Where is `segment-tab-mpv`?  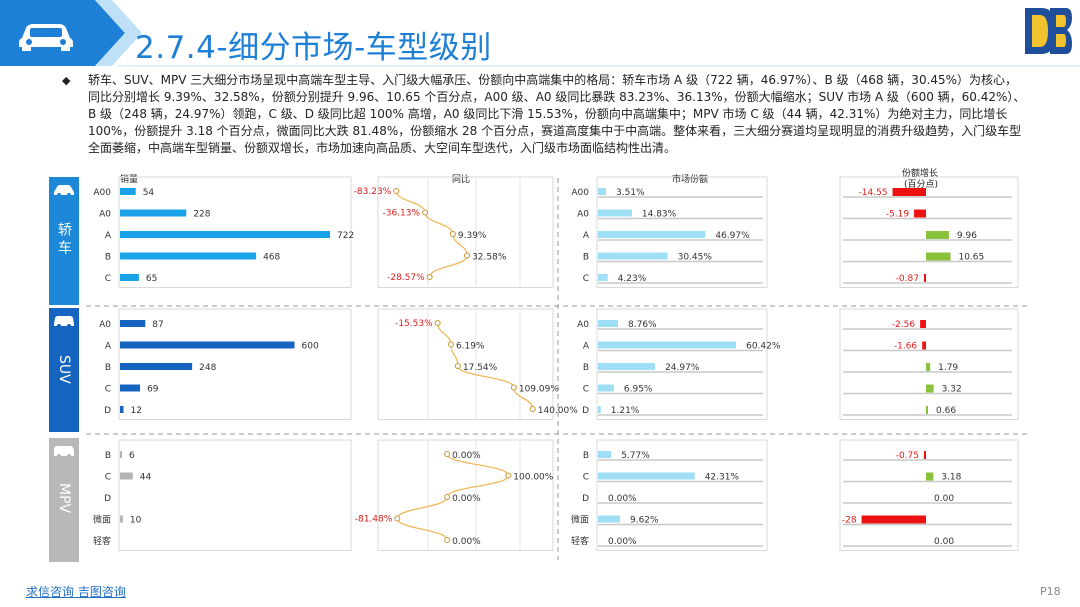
segment-tab-mpv is located at coordinates (64, 500).